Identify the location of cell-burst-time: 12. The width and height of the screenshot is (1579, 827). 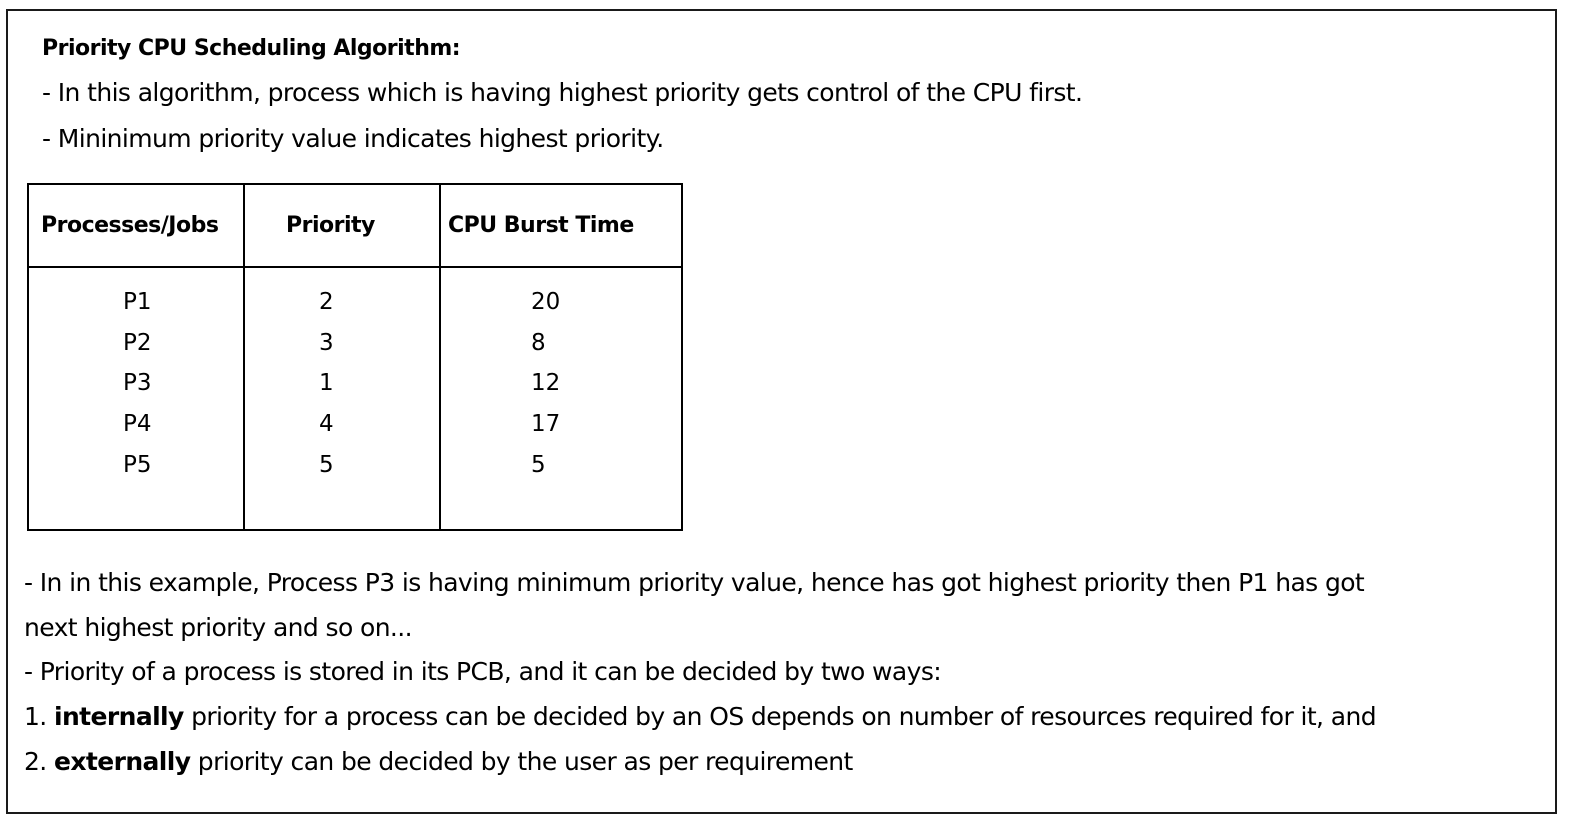
(546, 383).